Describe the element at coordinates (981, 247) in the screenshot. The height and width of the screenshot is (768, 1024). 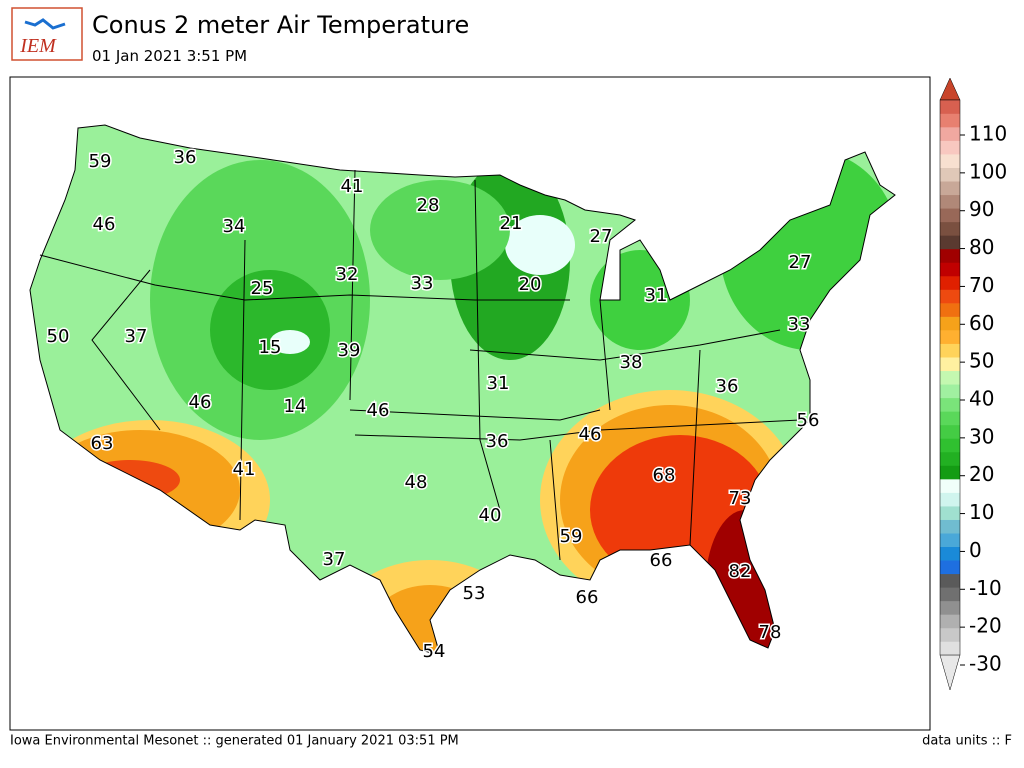
I see `colorbar-tick-label: 80` at that location.